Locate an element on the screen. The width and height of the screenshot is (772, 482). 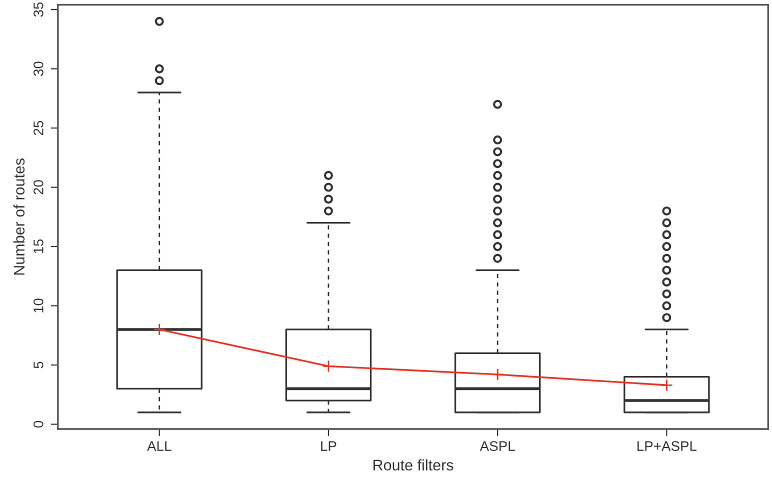
x-tick-label: LP is located at coordinates (328, 446).